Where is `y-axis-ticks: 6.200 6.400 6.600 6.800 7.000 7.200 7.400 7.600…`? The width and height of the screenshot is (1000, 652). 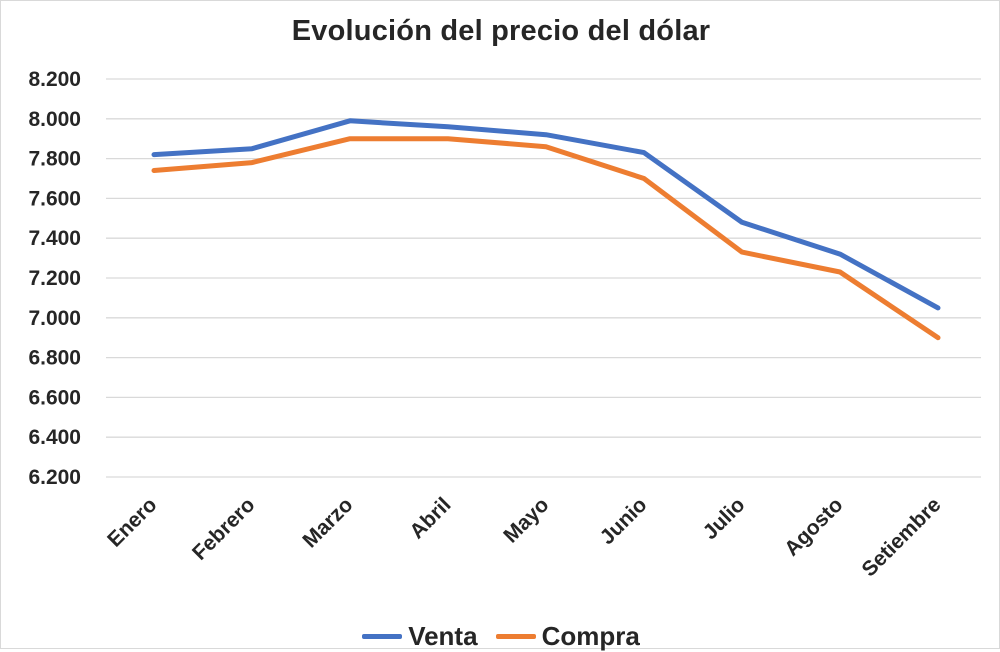 y-axis-ticks: 6.200 6.400 6.600 6.800 7.000 7.200 7.400 7.600… is located at coordinates (54, 278).